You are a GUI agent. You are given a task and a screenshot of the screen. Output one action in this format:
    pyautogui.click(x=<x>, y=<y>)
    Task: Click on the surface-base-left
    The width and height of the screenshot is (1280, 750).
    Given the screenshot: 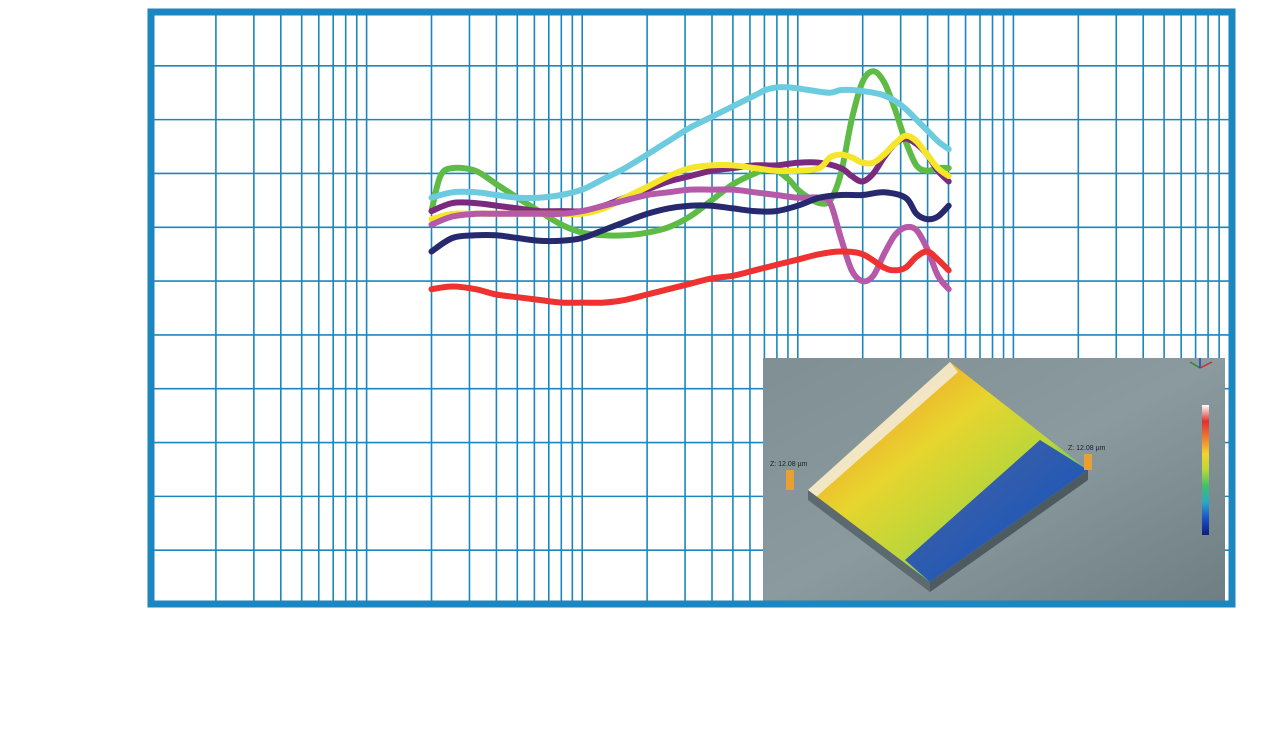 What is the action you would take?
    pyautogui.click(x=869, y=541)
    